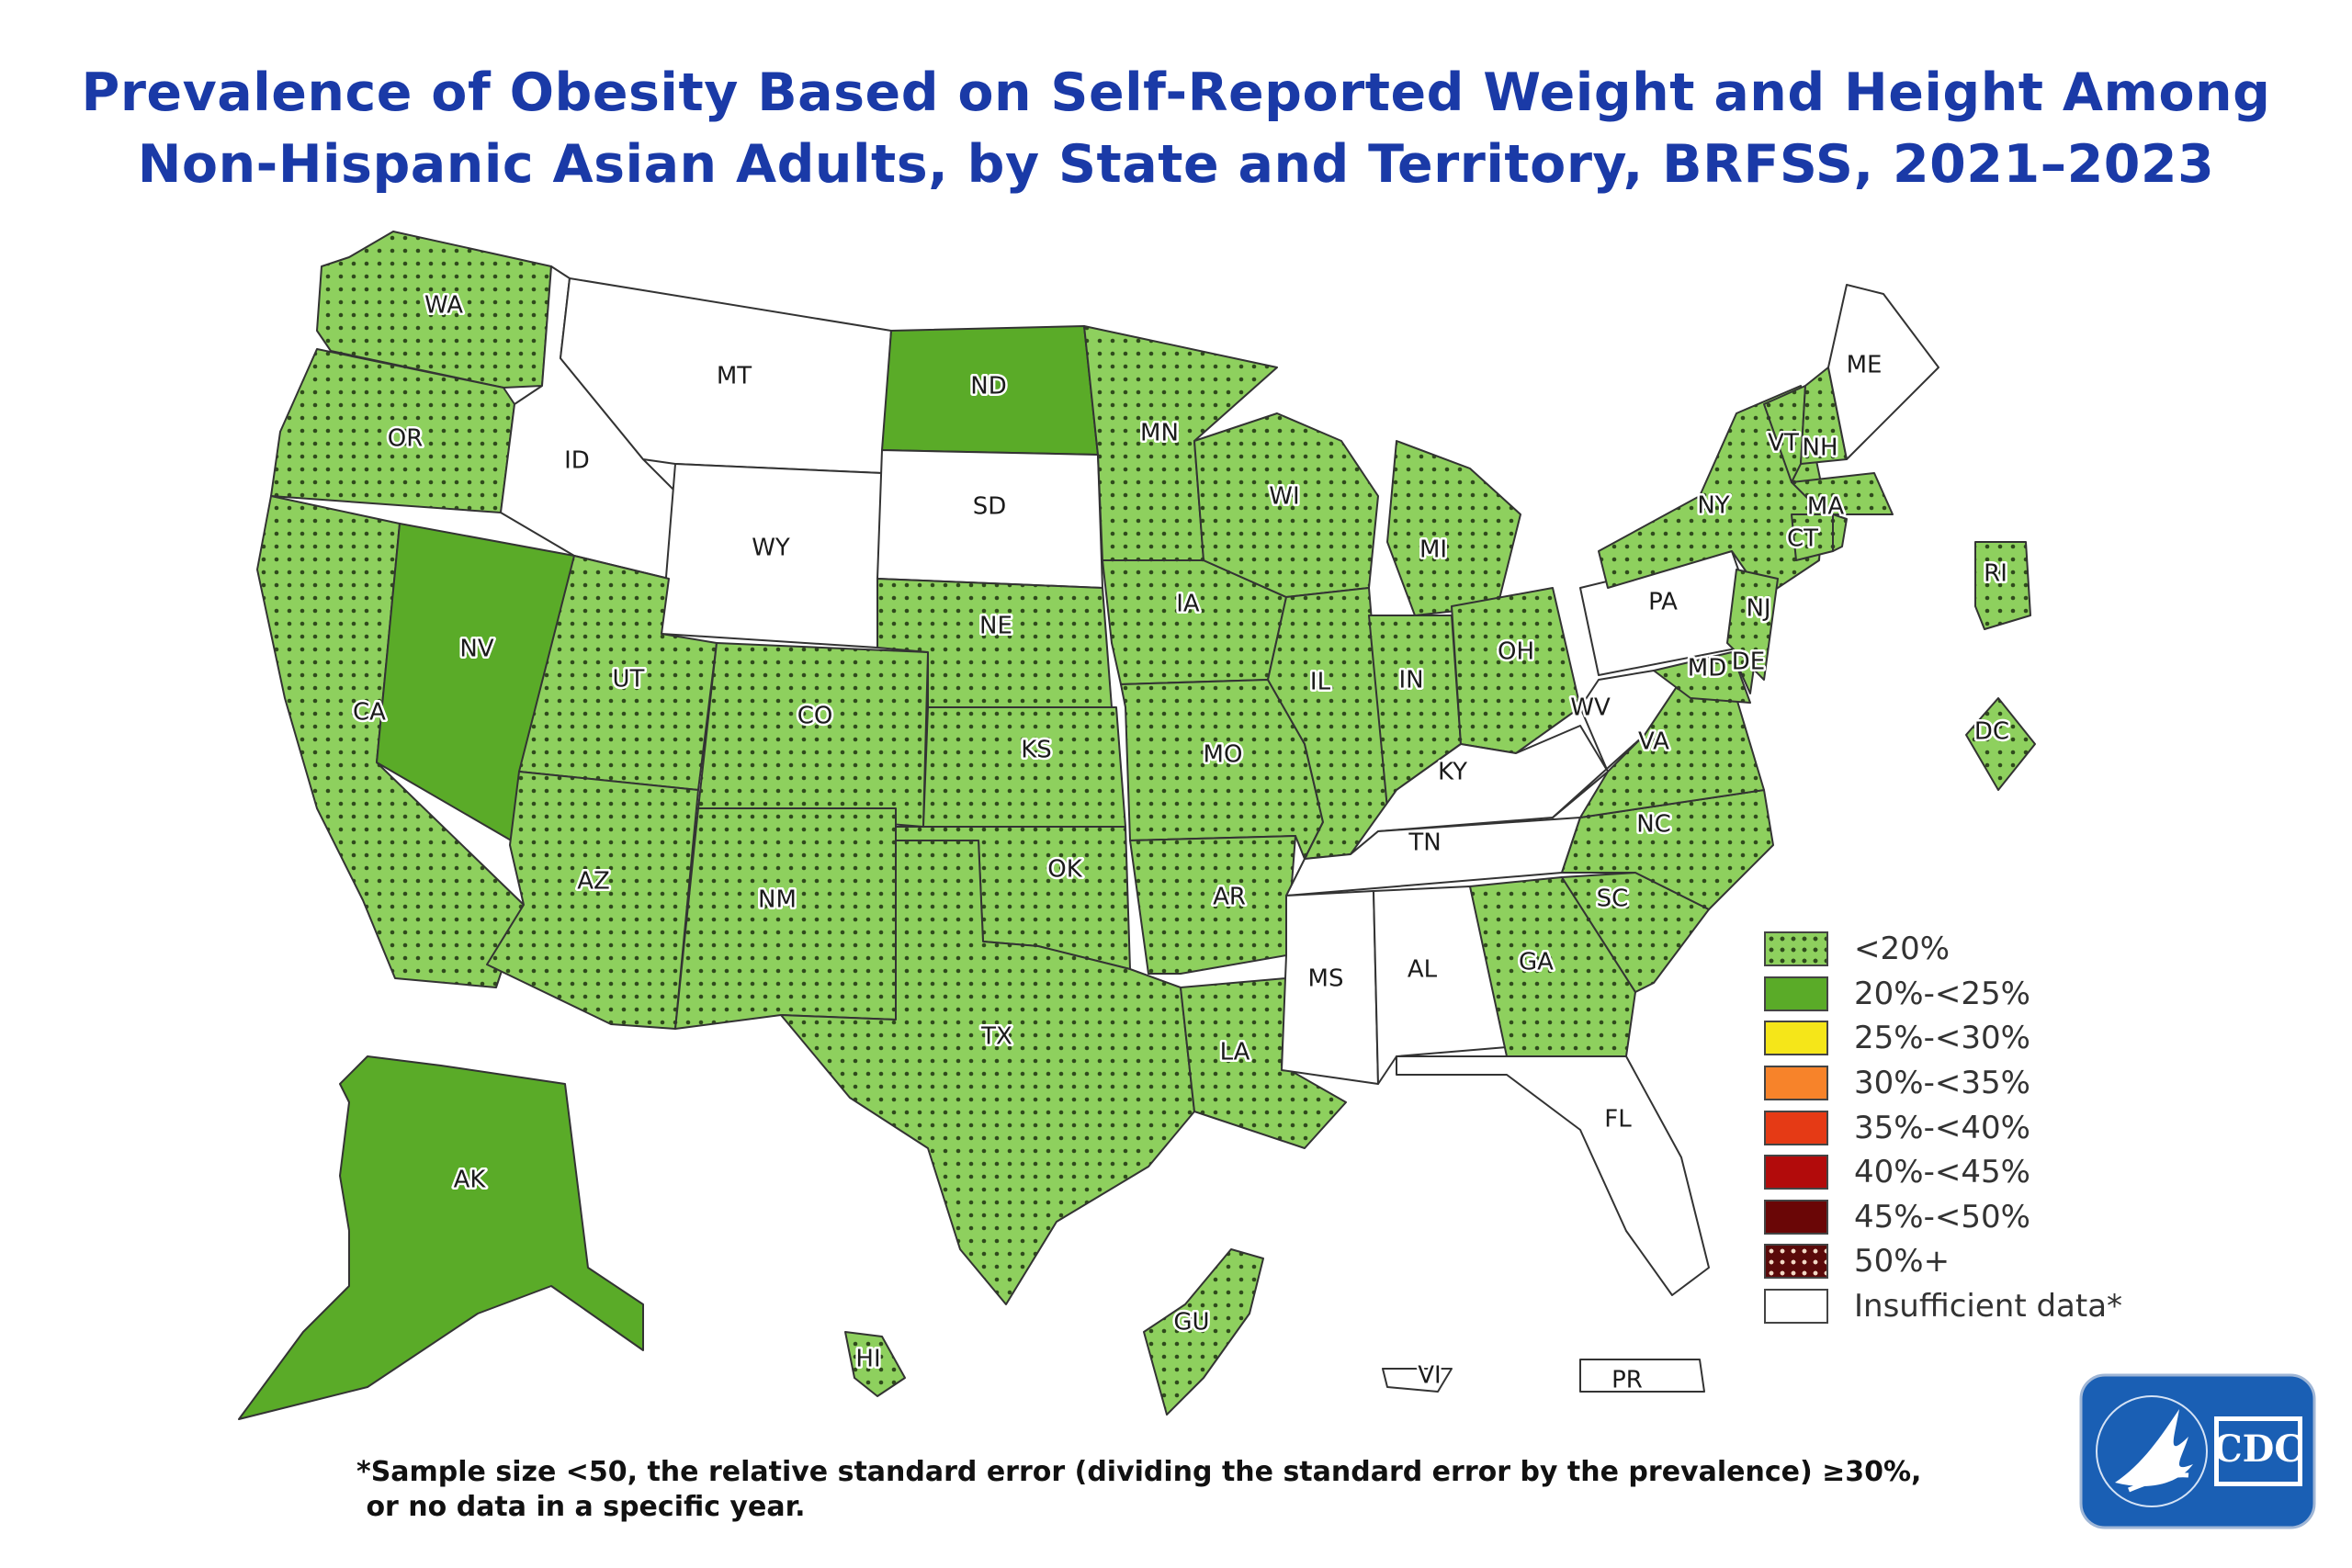 This screenshot has height=1568, width=2352. I want to click on state-al, so click(1441, 986).